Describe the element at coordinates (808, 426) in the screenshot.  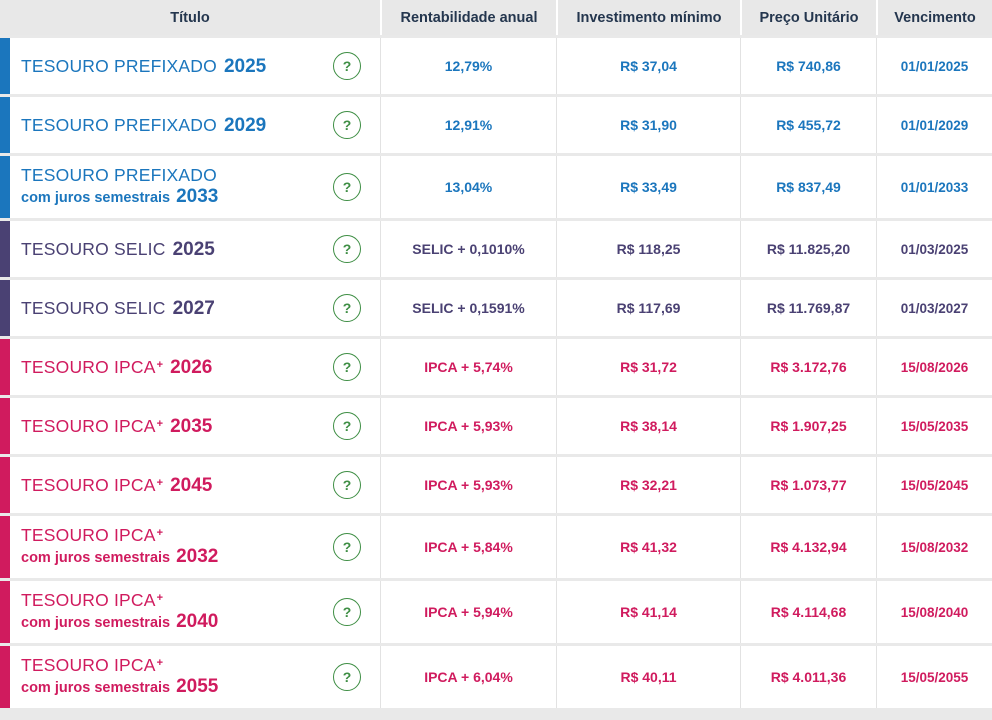
I see `unit-price: R$ 1.907,25` at that location.